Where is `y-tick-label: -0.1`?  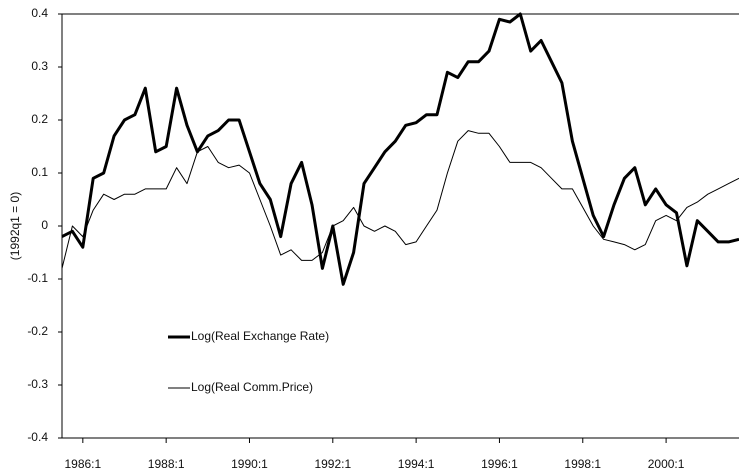 y-tick-label: -0.1 is located at coordinates (37, 278).